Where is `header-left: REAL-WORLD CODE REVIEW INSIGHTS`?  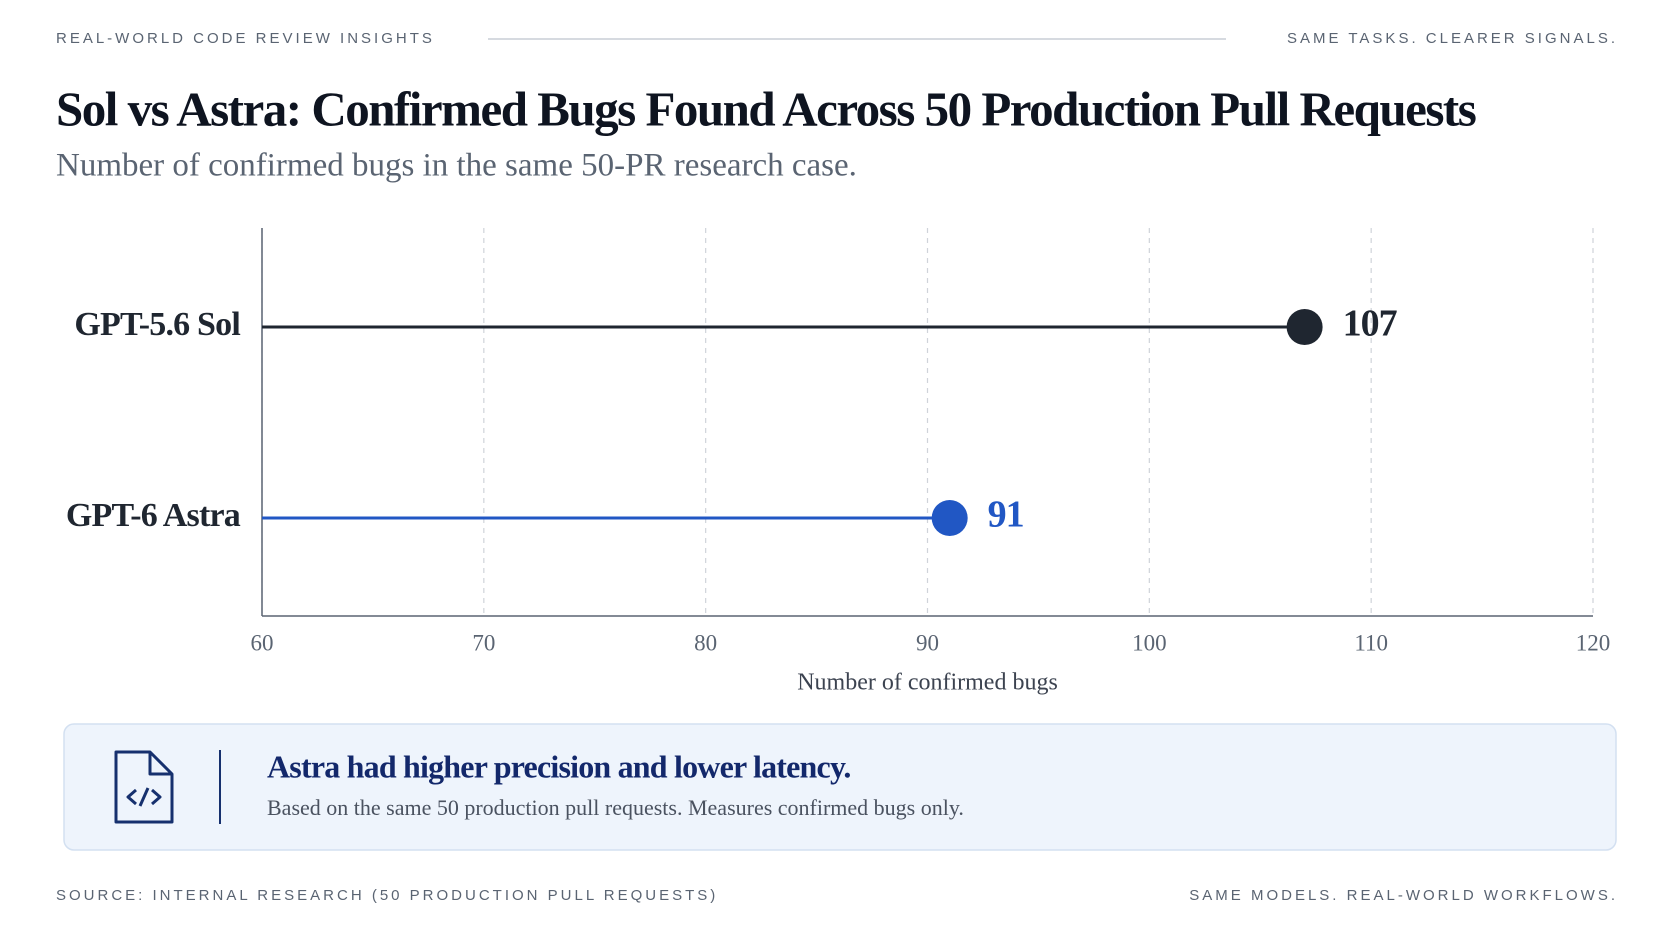 header-left: REAL-WORLD CODE REVIEW INSIGHTS is located at coordinates (245, 38).